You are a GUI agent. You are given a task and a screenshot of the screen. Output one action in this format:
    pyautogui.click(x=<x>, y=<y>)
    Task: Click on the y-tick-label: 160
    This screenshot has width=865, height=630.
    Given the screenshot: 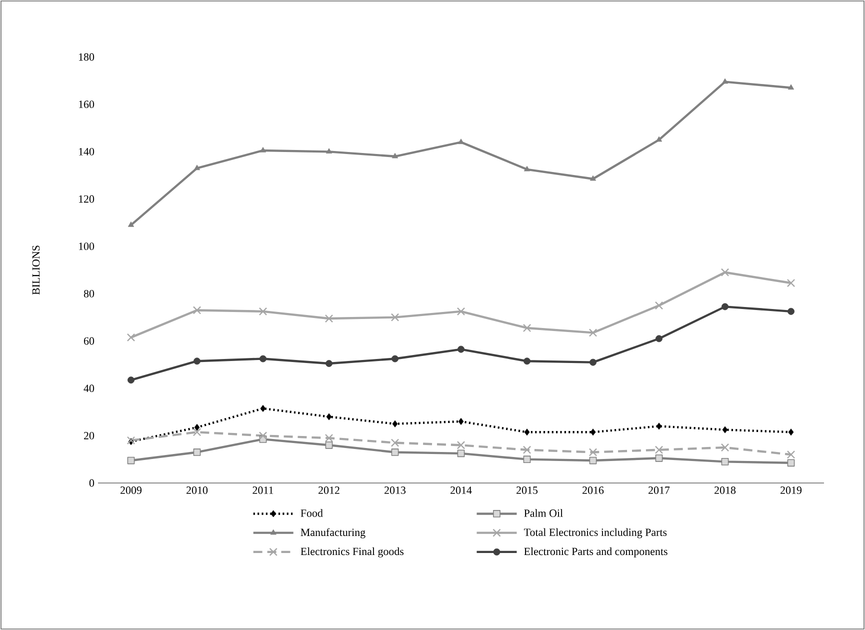 What is the action you would take?
    pyautogui.click(x=86, y=104)
    